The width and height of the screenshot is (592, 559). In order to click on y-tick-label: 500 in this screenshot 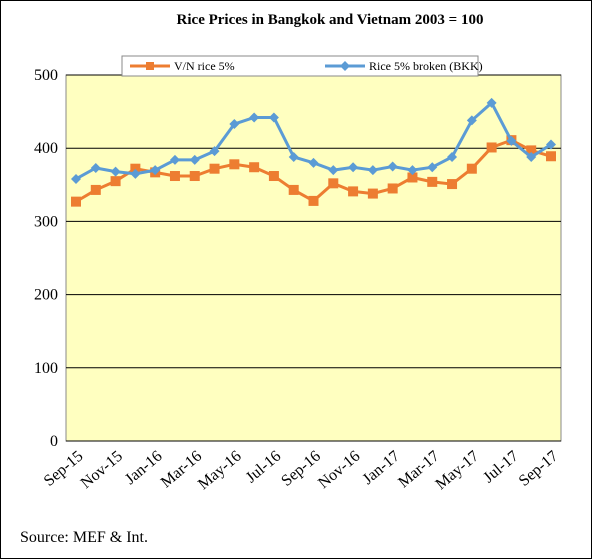, I will do `click(46, 75)`.